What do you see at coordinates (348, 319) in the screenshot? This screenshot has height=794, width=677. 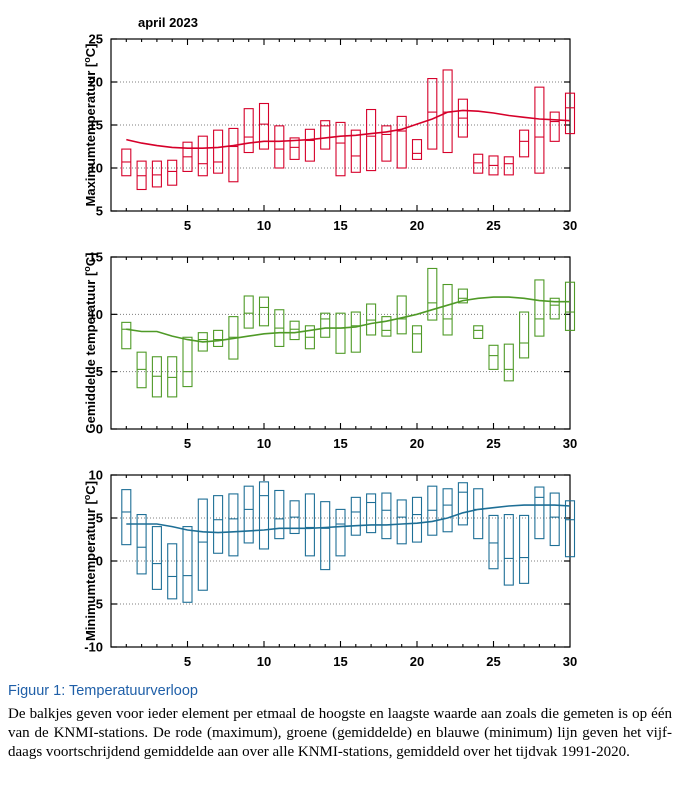 I see `mean-running-mean-line` at bounding box center [348, 319].